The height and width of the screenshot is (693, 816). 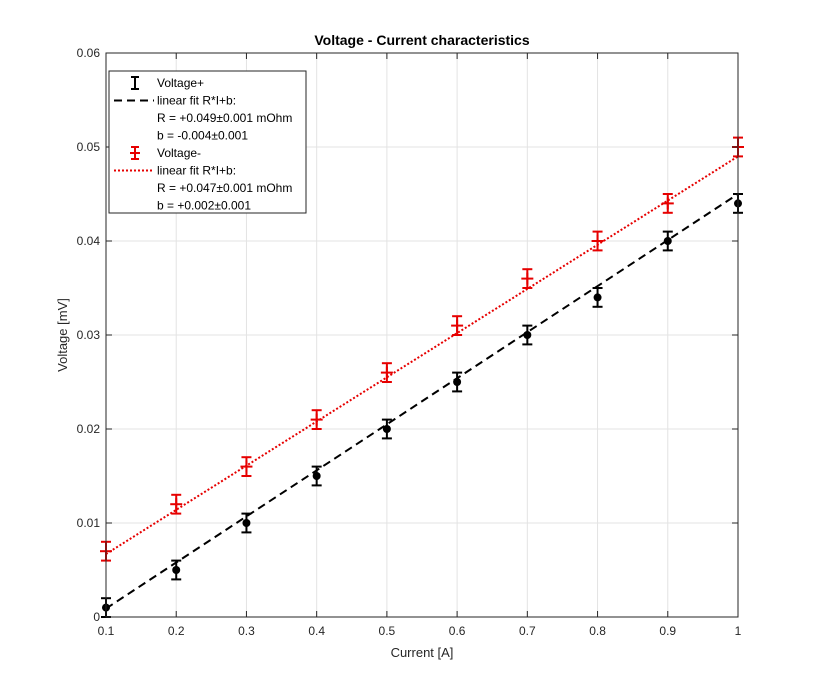 I want to click on y-tick-label: 0.03, so click(x=89, y=335).